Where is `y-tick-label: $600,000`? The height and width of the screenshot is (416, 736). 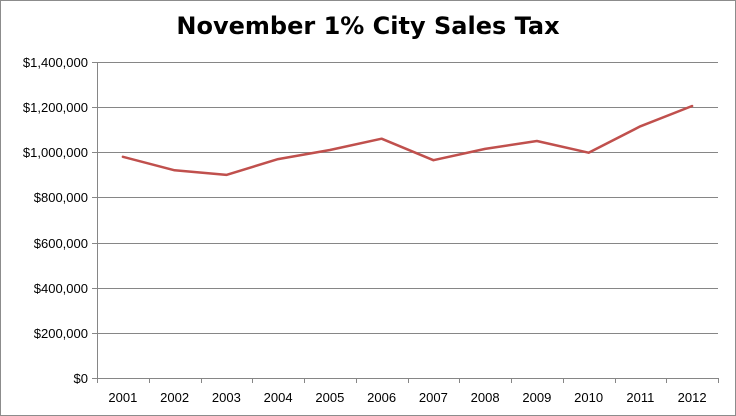 y-tick-label: $600,000 is located at coordinates (61, 243).